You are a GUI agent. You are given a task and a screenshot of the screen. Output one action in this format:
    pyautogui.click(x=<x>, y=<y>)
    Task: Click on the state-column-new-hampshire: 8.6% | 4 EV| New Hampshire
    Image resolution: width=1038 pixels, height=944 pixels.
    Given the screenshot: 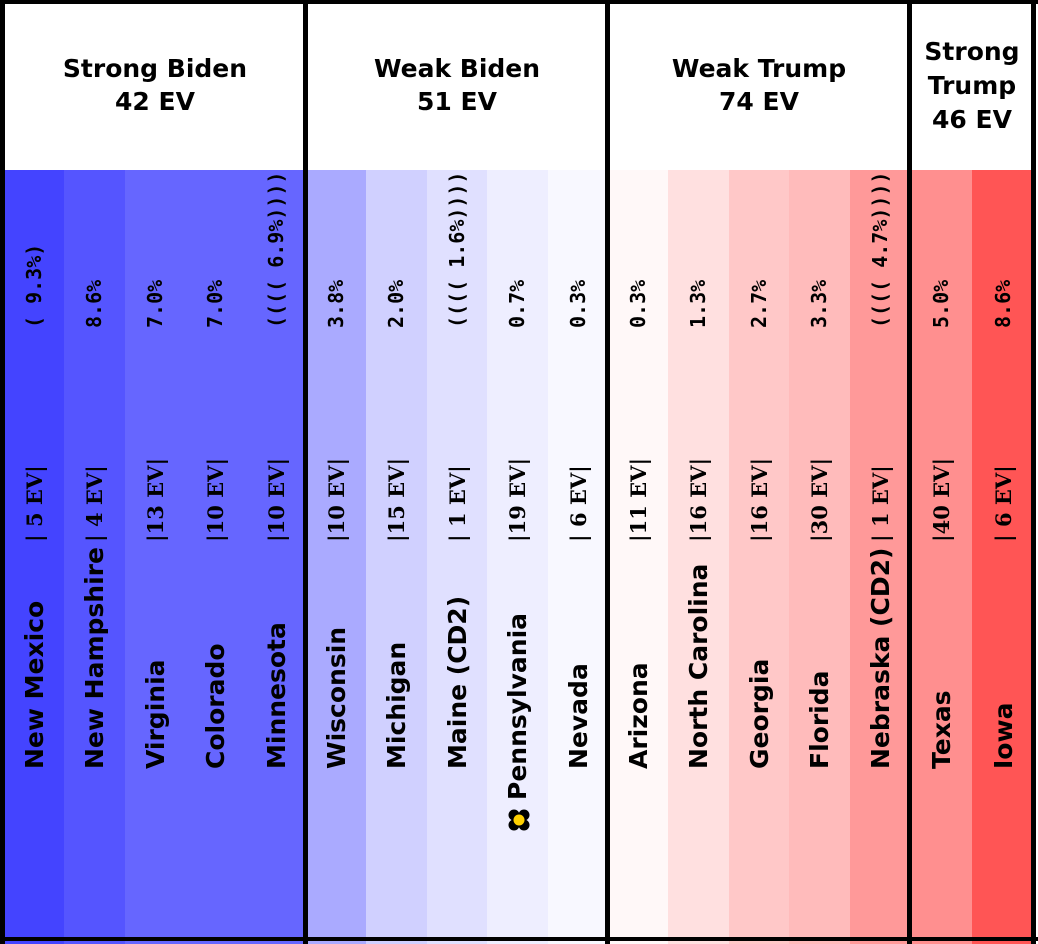 What is the action you would take?
    pyautogui.click(x=94, y=557)
    